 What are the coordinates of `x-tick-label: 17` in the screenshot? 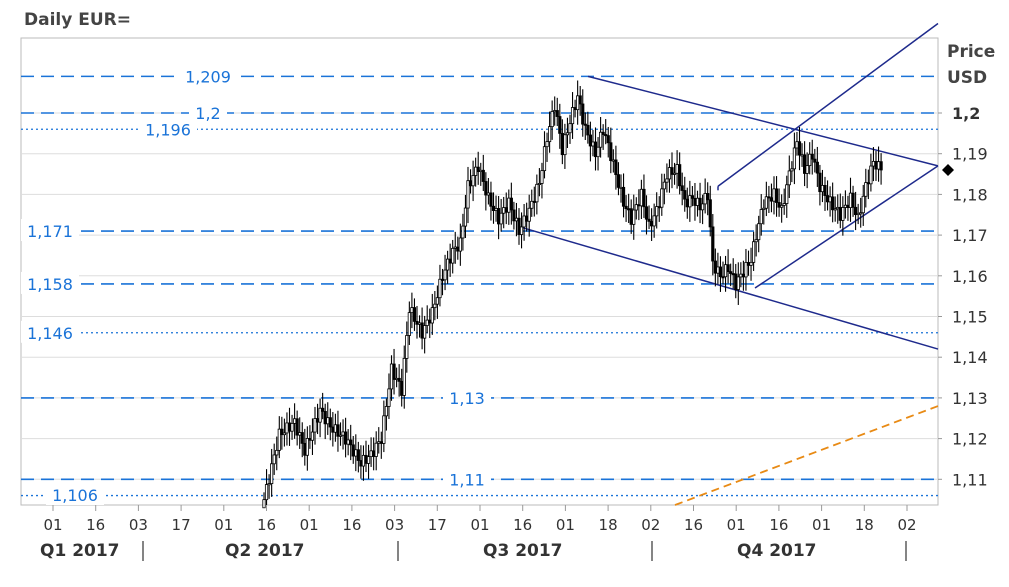 It's located at (437, 525).